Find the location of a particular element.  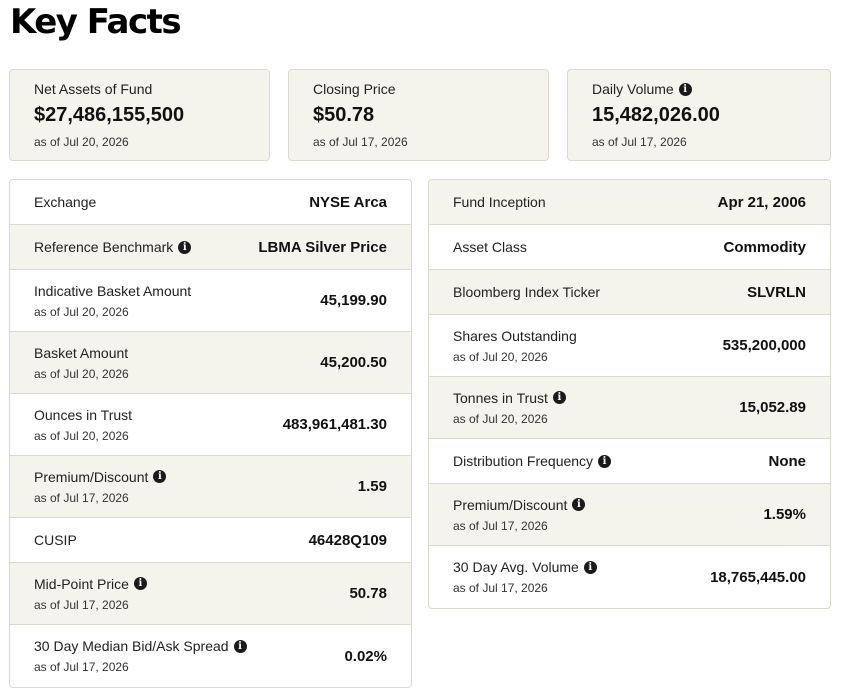

row-label: Basket Amount is located at coordinates (81, 352).